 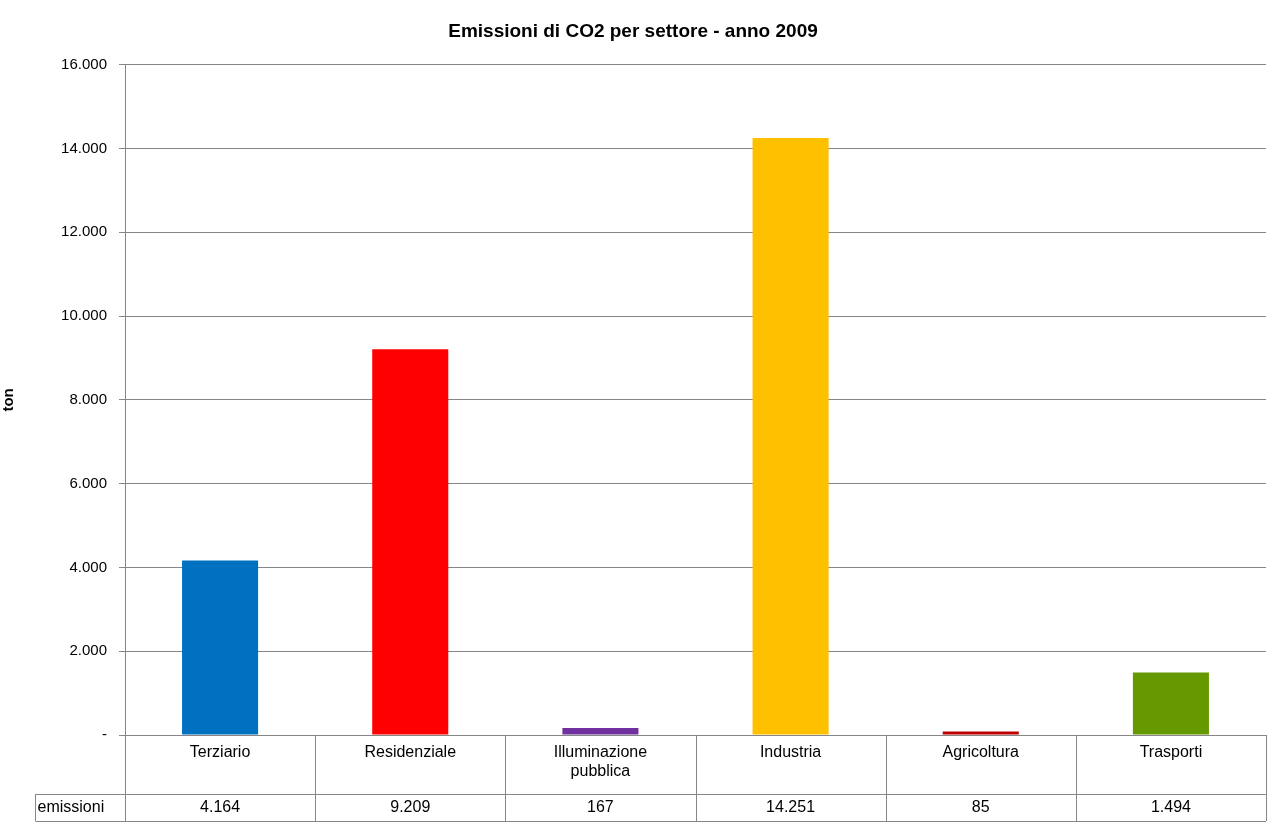 What do you see at coordinates (84, 315) in the screenshot?
I see `y-tick-label: 10.000` at bounding box center [84, 315].